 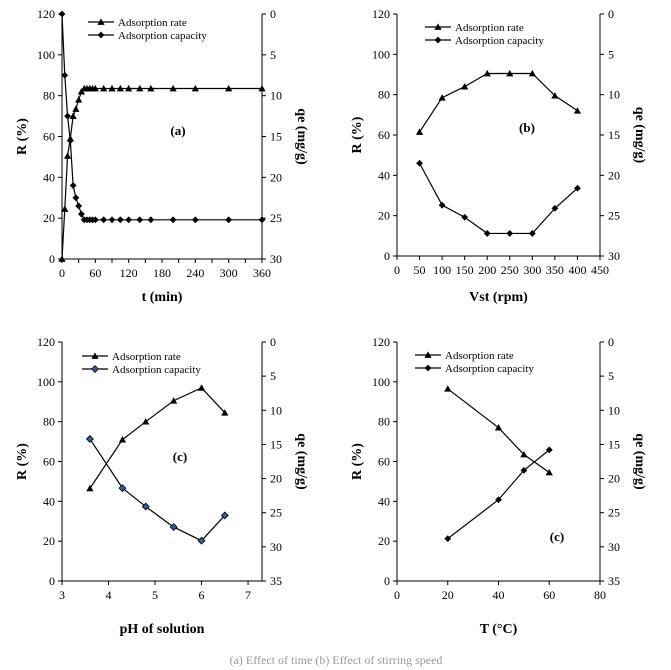 What do you see at coordinates (384, 95) in the screenshot?
I see `y-tick-label: 80` at bounding box center [384, 95].